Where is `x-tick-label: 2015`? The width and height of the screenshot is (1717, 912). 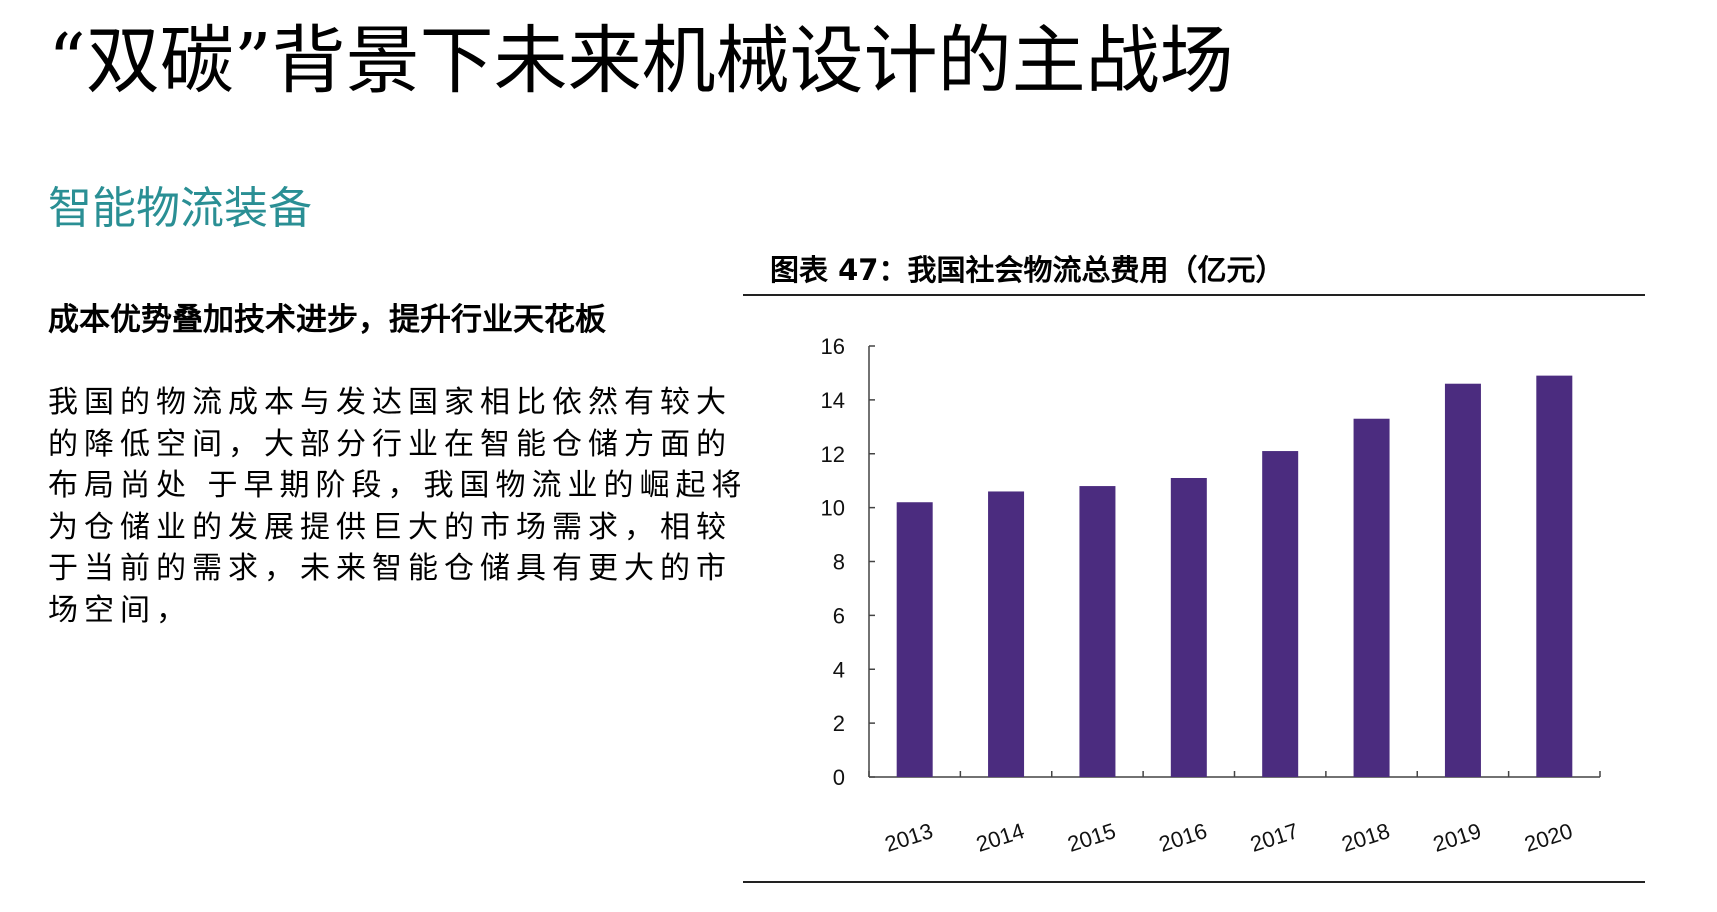
x-tick-label: 2015 is located at coordinates (1091, 837).